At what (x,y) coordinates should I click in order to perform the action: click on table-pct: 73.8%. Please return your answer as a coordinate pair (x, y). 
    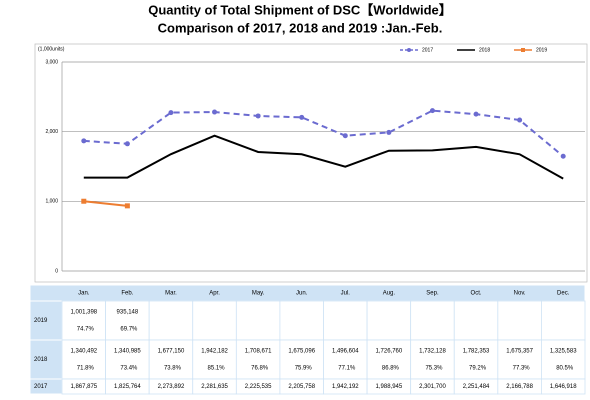
    Looking at the image, I should click on (173, 369).